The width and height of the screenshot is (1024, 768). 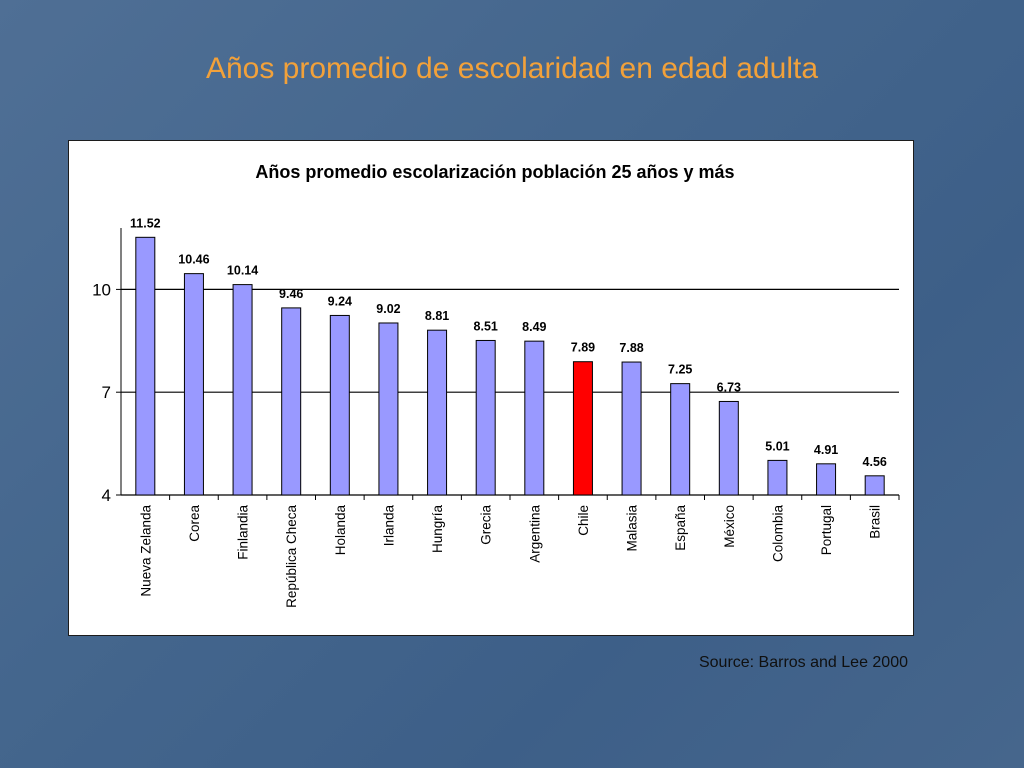 What do you see at coordinates (291, 294) in the screenshot?
I see `data-label: 9.46` at bounding box center [291, 294].